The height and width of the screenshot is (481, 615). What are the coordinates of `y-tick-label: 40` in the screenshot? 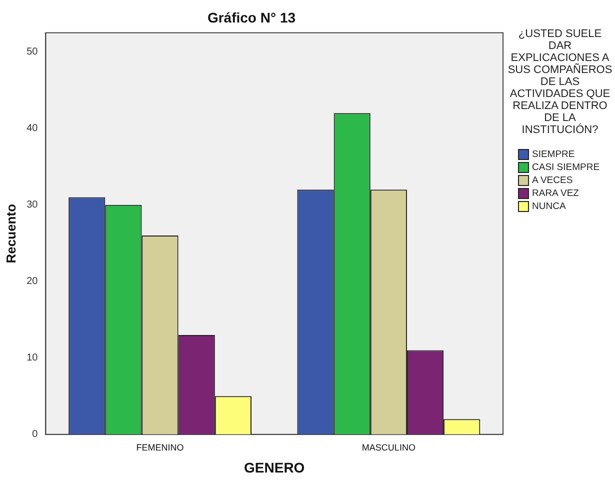 It's located at (32, 128).